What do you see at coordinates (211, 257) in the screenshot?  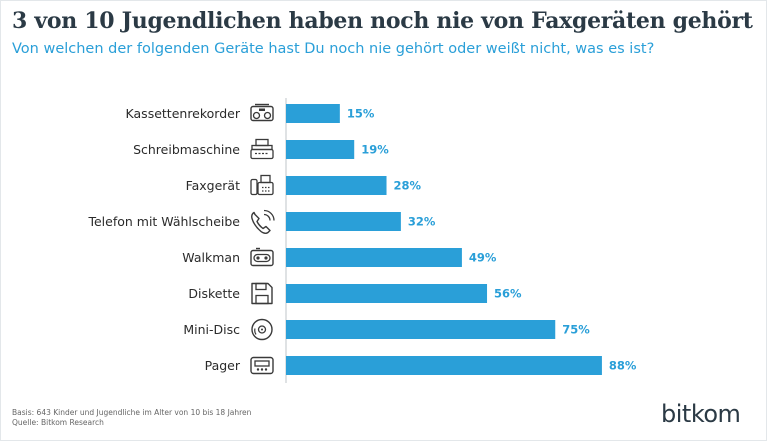 I see `category-label: Walkman` at bounding box center [211, 257].